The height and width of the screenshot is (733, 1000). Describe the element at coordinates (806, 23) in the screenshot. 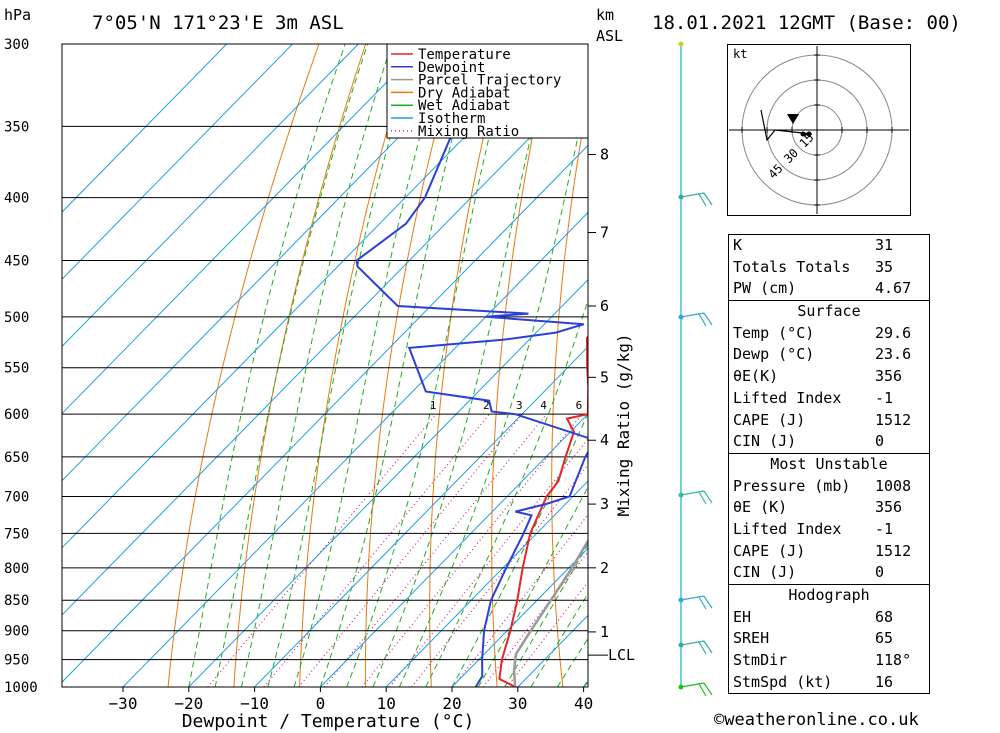

I see `datetime-header: 18.01.2021 12GMT (Base: 00)` at that location.